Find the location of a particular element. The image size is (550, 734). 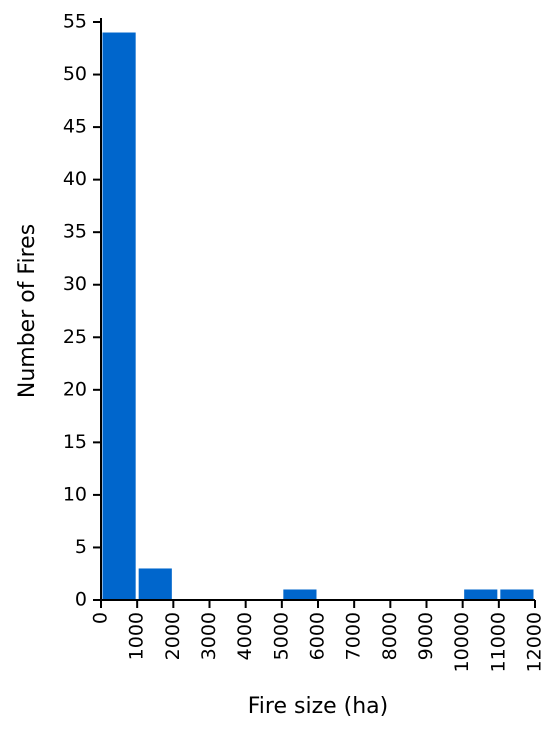

y-tick-label: 20 is located at coordinates (75, 389).